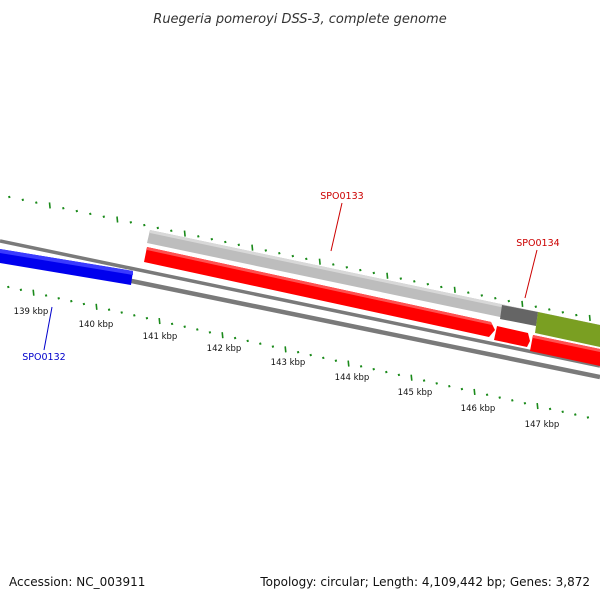 The image size is (600, 600). I want to click on callout-line-spo0132, so click(48, 328).